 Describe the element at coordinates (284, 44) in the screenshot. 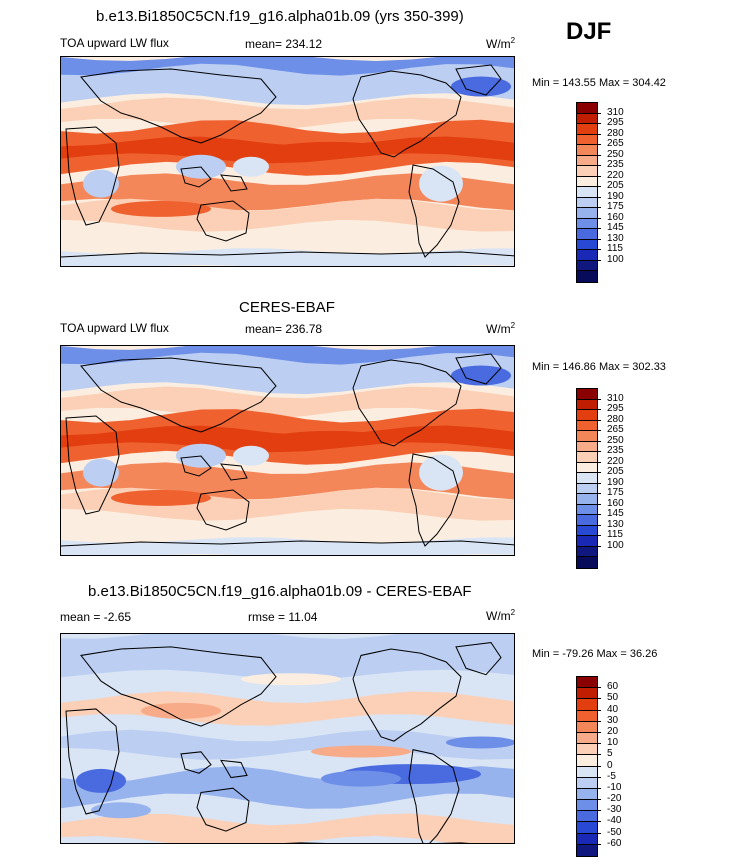

I see `panel1-mean: mean= 234.12` at that location.